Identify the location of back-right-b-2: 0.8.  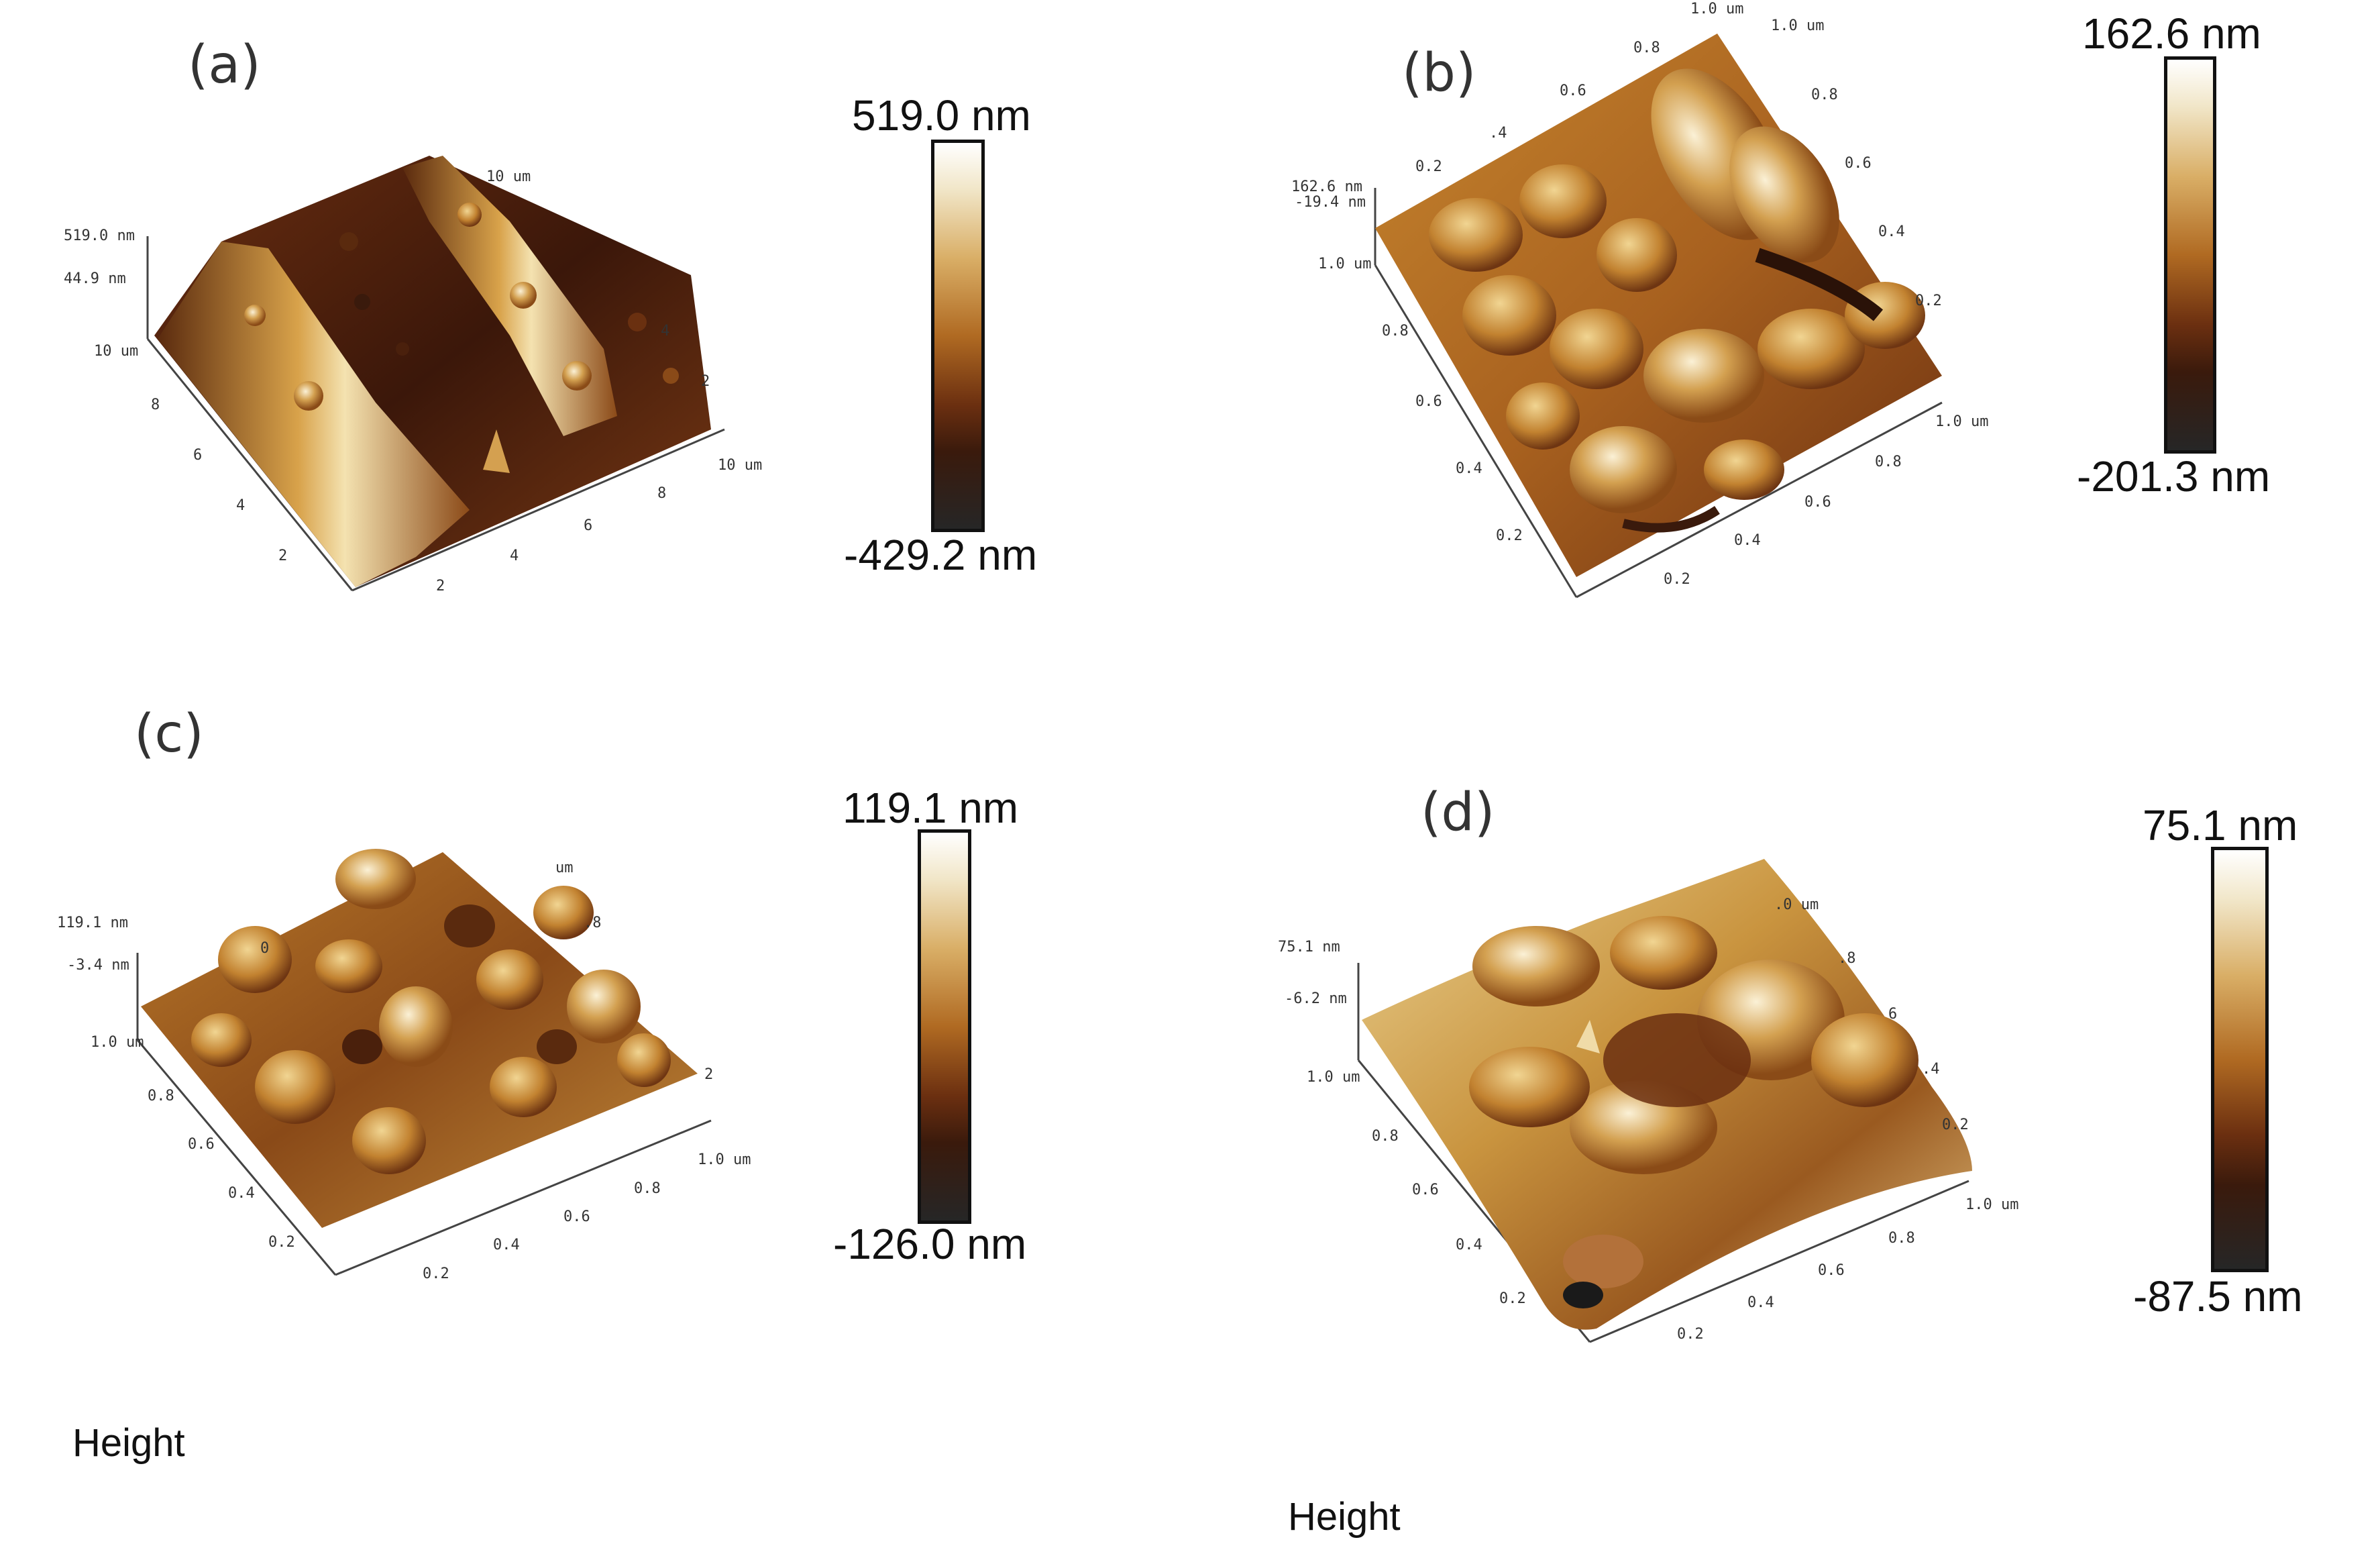
(1824, 95).